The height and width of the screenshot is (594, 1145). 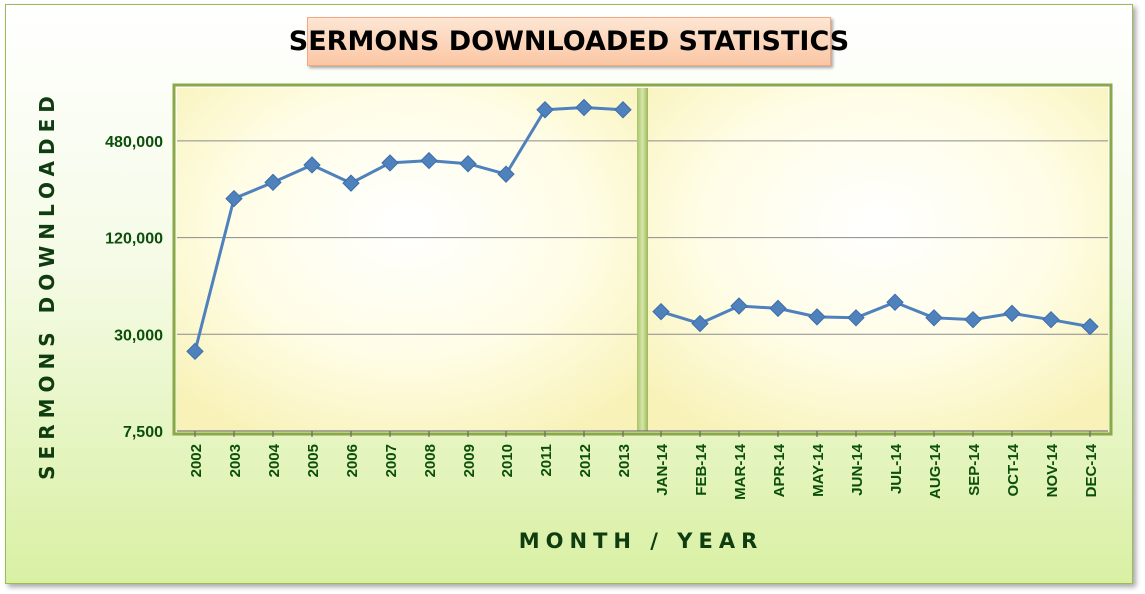 I want to click on x-tick-label: AUG-14, so click(x=935, y=471).